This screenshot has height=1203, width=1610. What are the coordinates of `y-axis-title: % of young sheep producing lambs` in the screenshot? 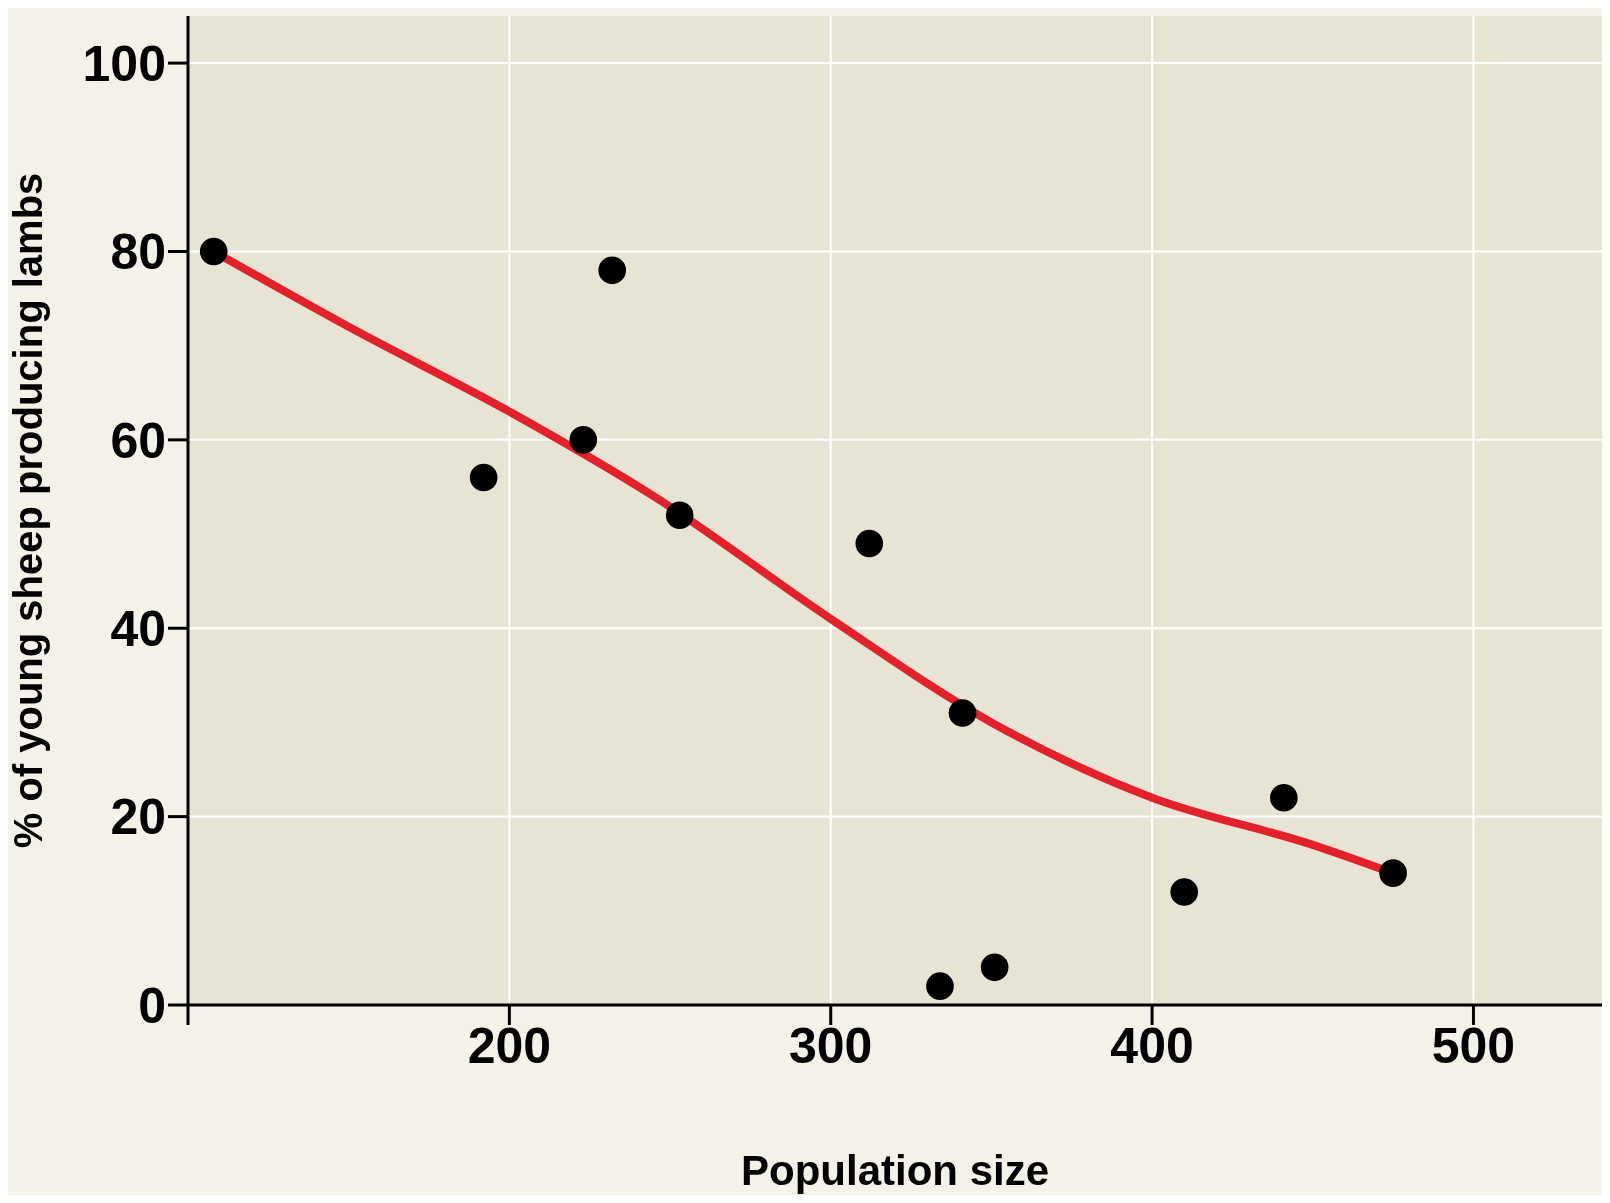 It's located at (28, 510).